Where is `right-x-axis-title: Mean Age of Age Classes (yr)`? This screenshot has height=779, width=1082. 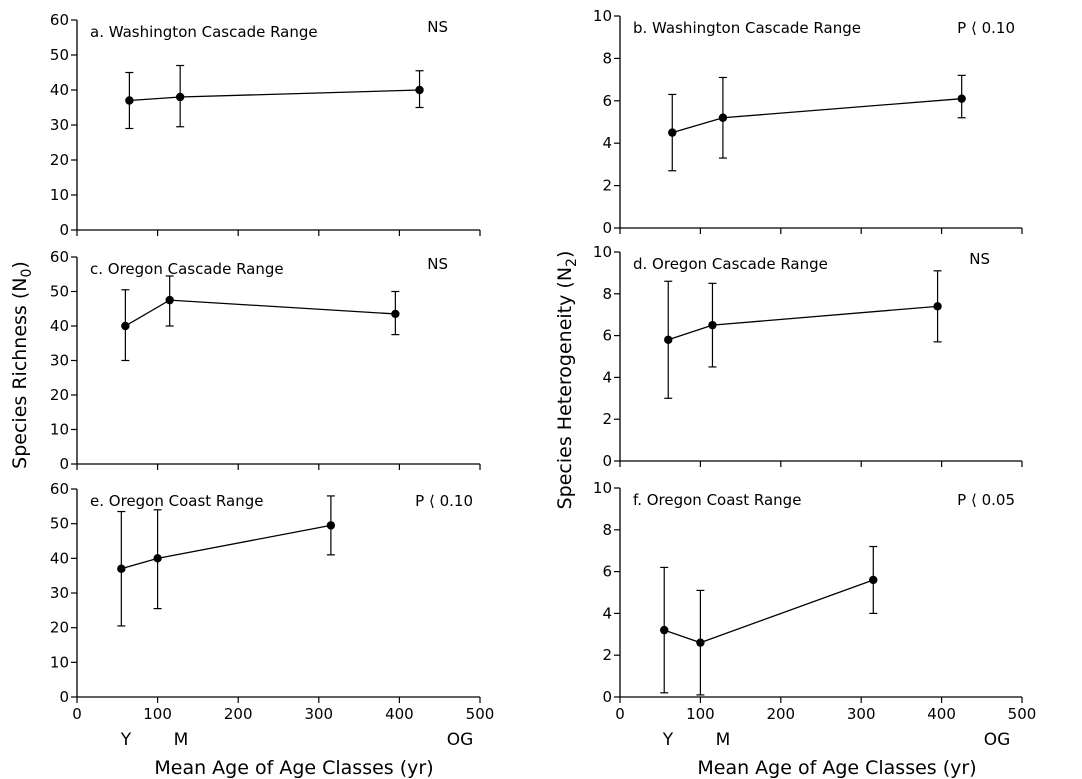 right-x-axis-title: Mean Age of Age Classes (yr) is located at coordinates (836, 768).